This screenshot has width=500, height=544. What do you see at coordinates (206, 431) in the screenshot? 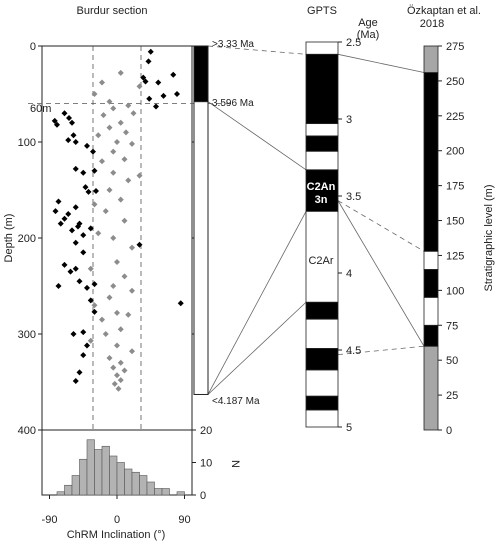
I see `n-tick-label: 20` at bounding box center [206, 431].